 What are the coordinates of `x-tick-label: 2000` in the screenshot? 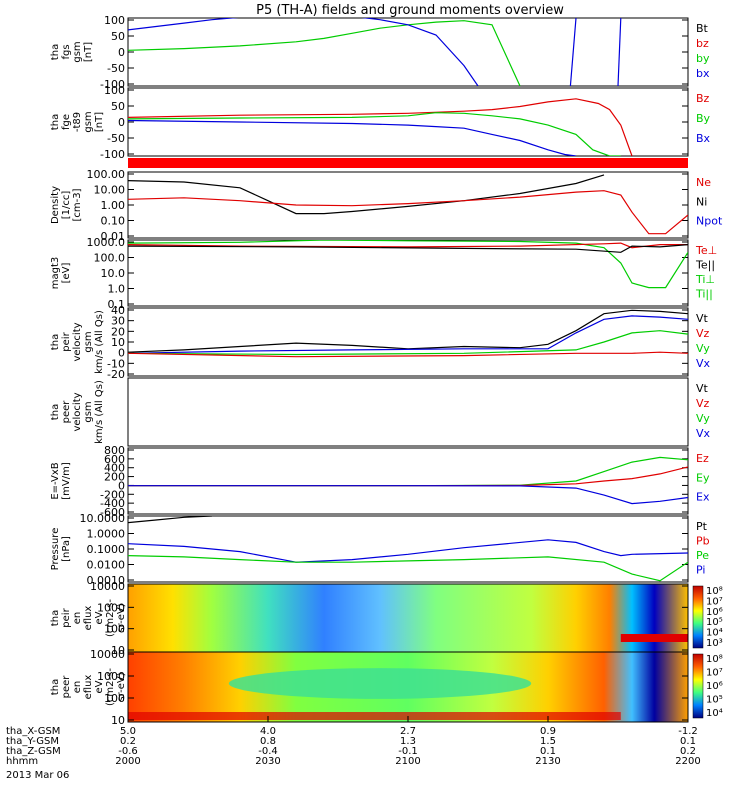 It's located at (127, 761).